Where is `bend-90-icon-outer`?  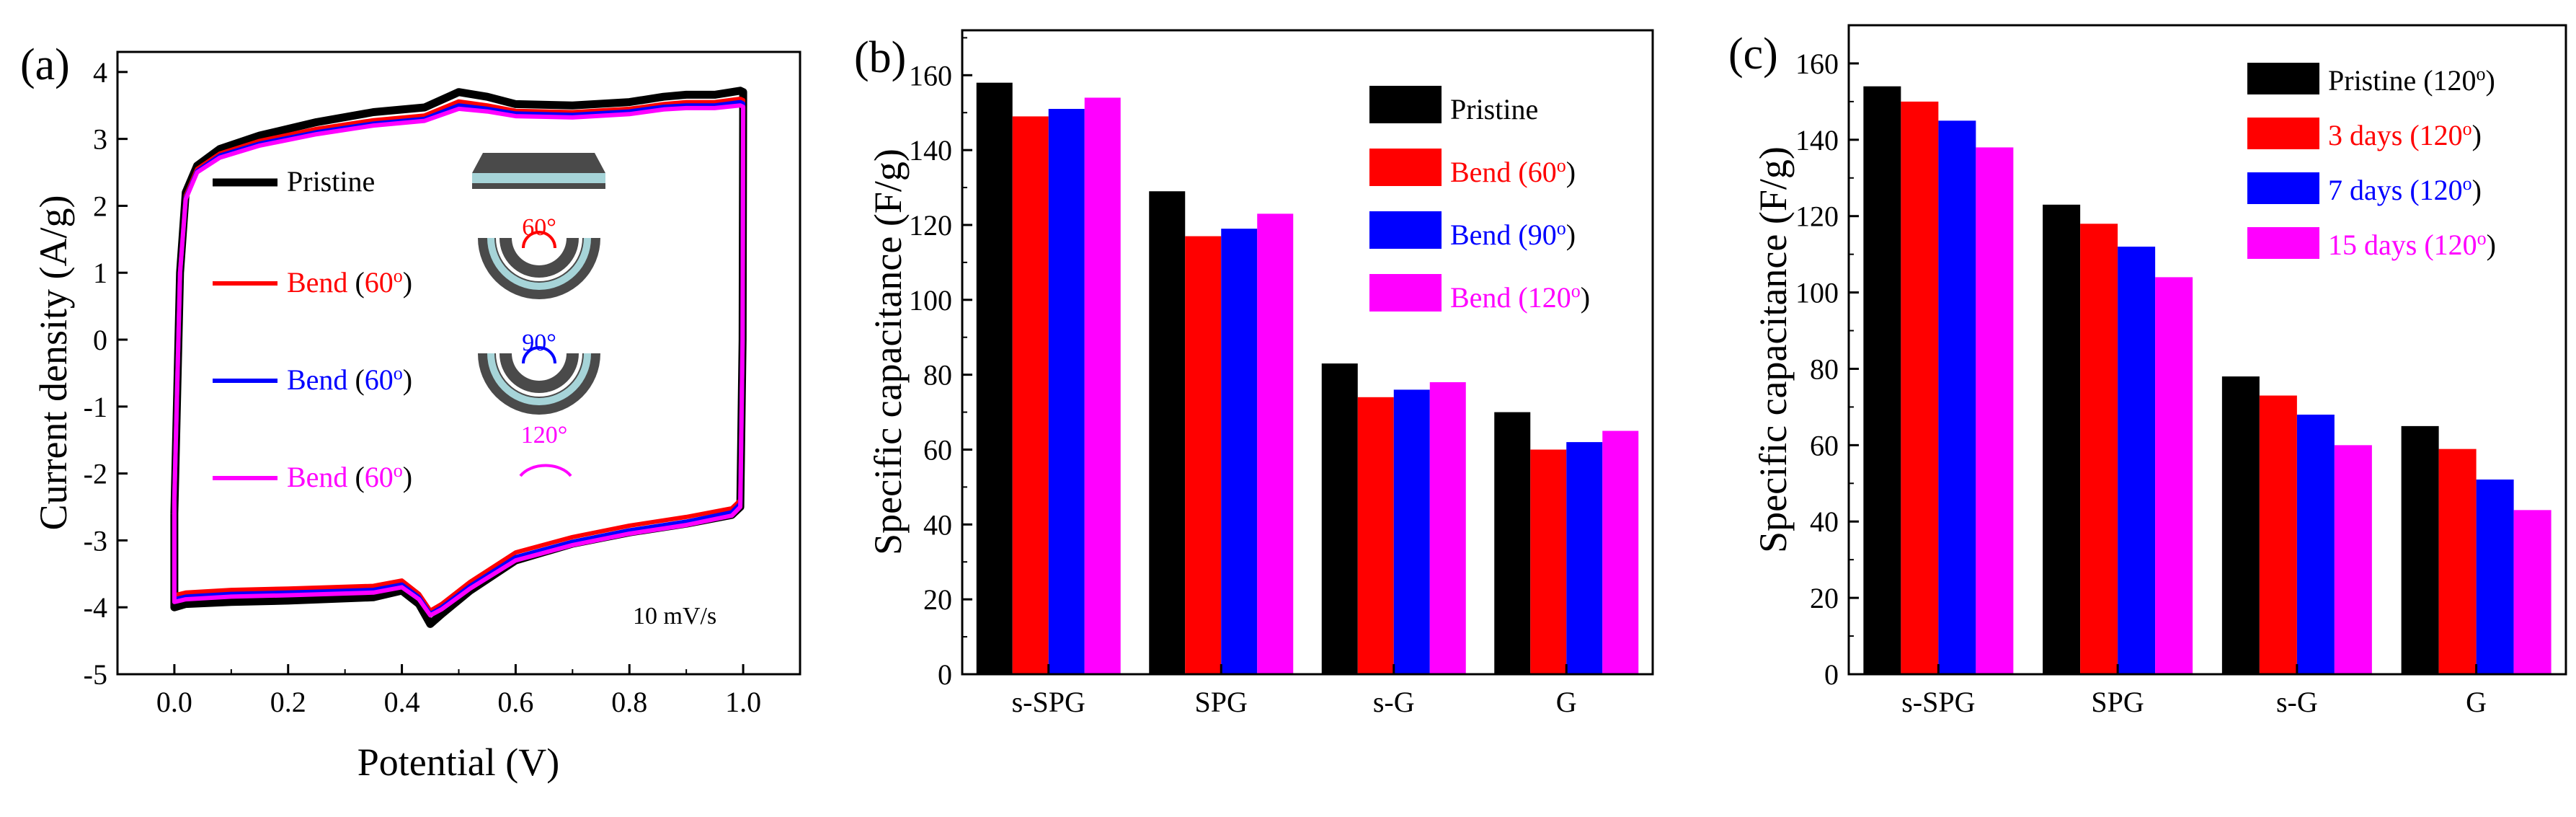 bend-90-icon-outer is located at coordinates (539, 384).